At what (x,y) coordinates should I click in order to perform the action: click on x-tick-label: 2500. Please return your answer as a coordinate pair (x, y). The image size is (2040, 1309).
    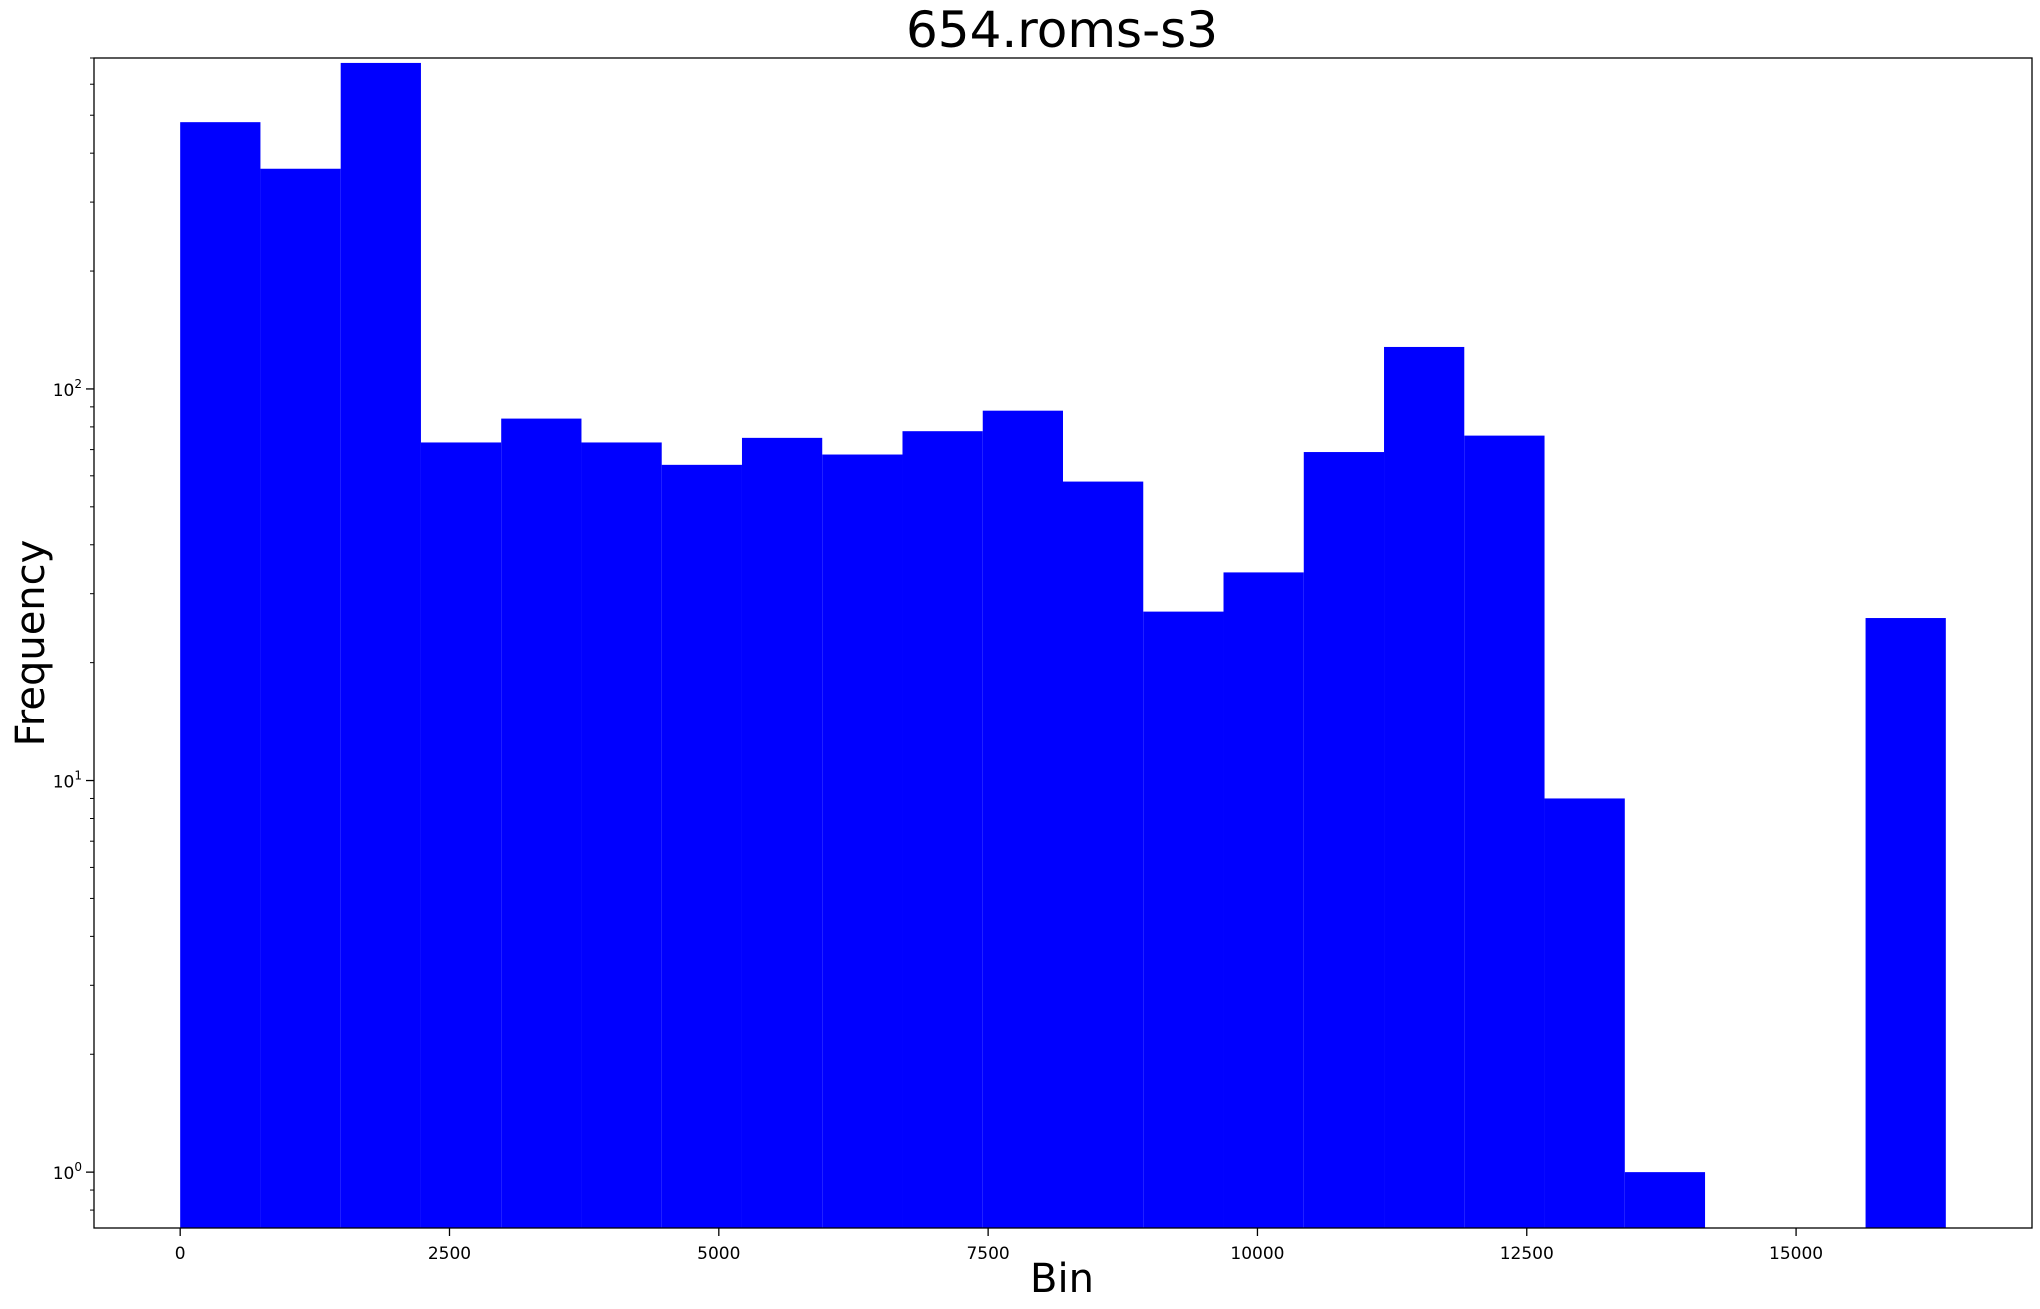
    Looking at the image, I should click on (449, 1254).